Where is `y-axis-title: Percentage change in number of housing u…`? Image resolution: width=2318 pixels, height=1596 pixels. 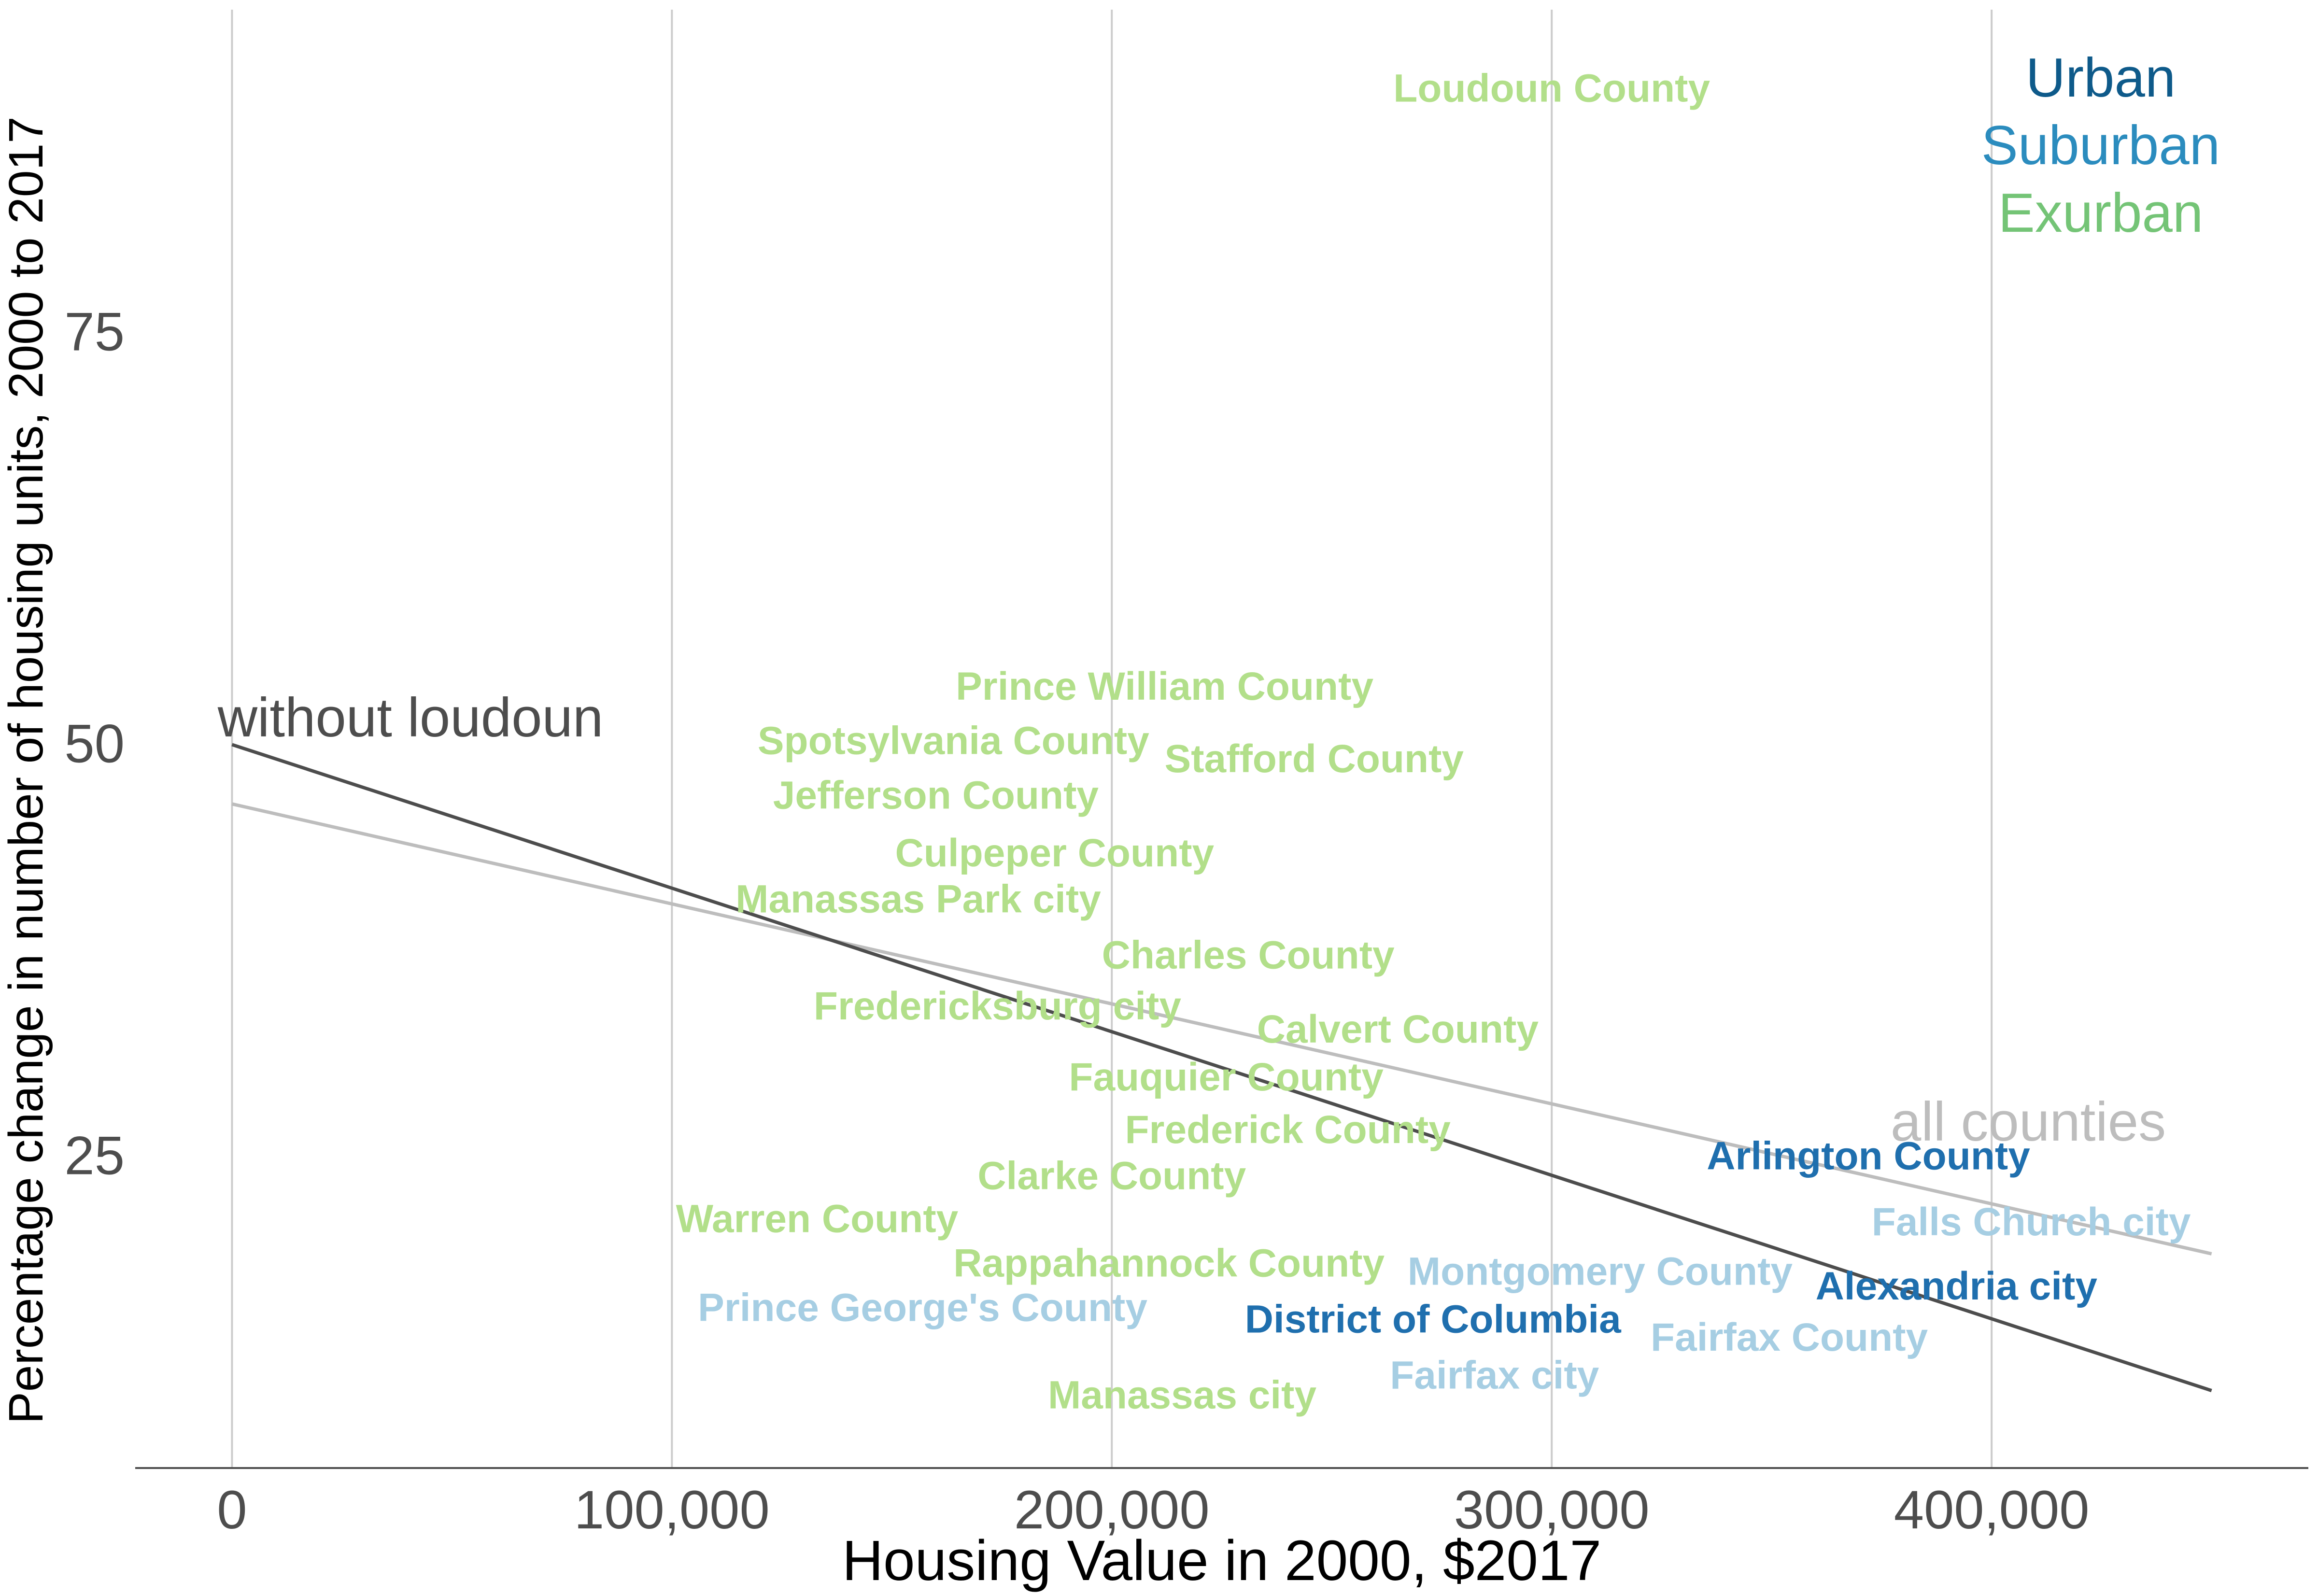
y-axis-title: Percentage change in number of housing u… is located at coordinates (27, 770).